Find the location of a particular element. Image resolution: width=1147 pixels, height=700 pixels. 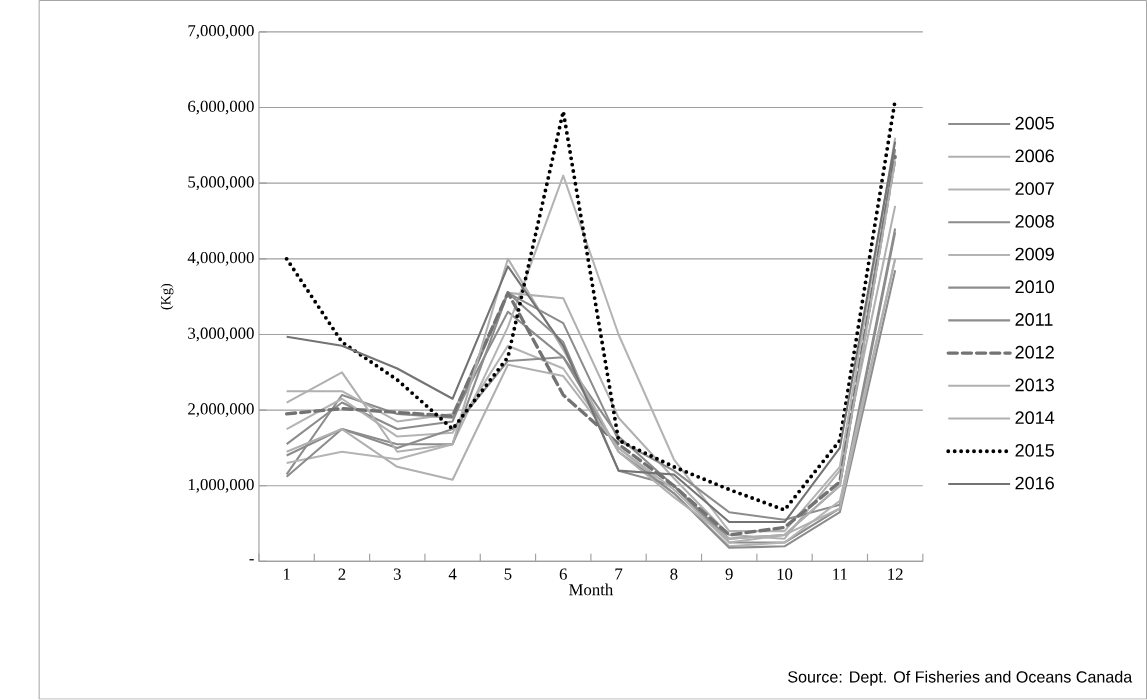

legend-label: 2007 is located at coordinates (1034, 189).